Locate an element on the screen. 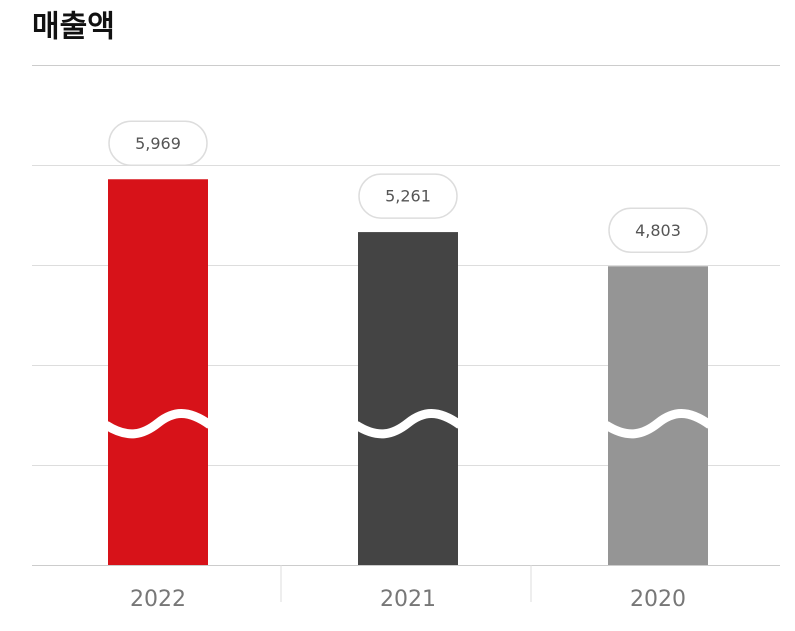 The image size is (795, 631). x-tick-label: 2020 is located at coordinates (658, 599).